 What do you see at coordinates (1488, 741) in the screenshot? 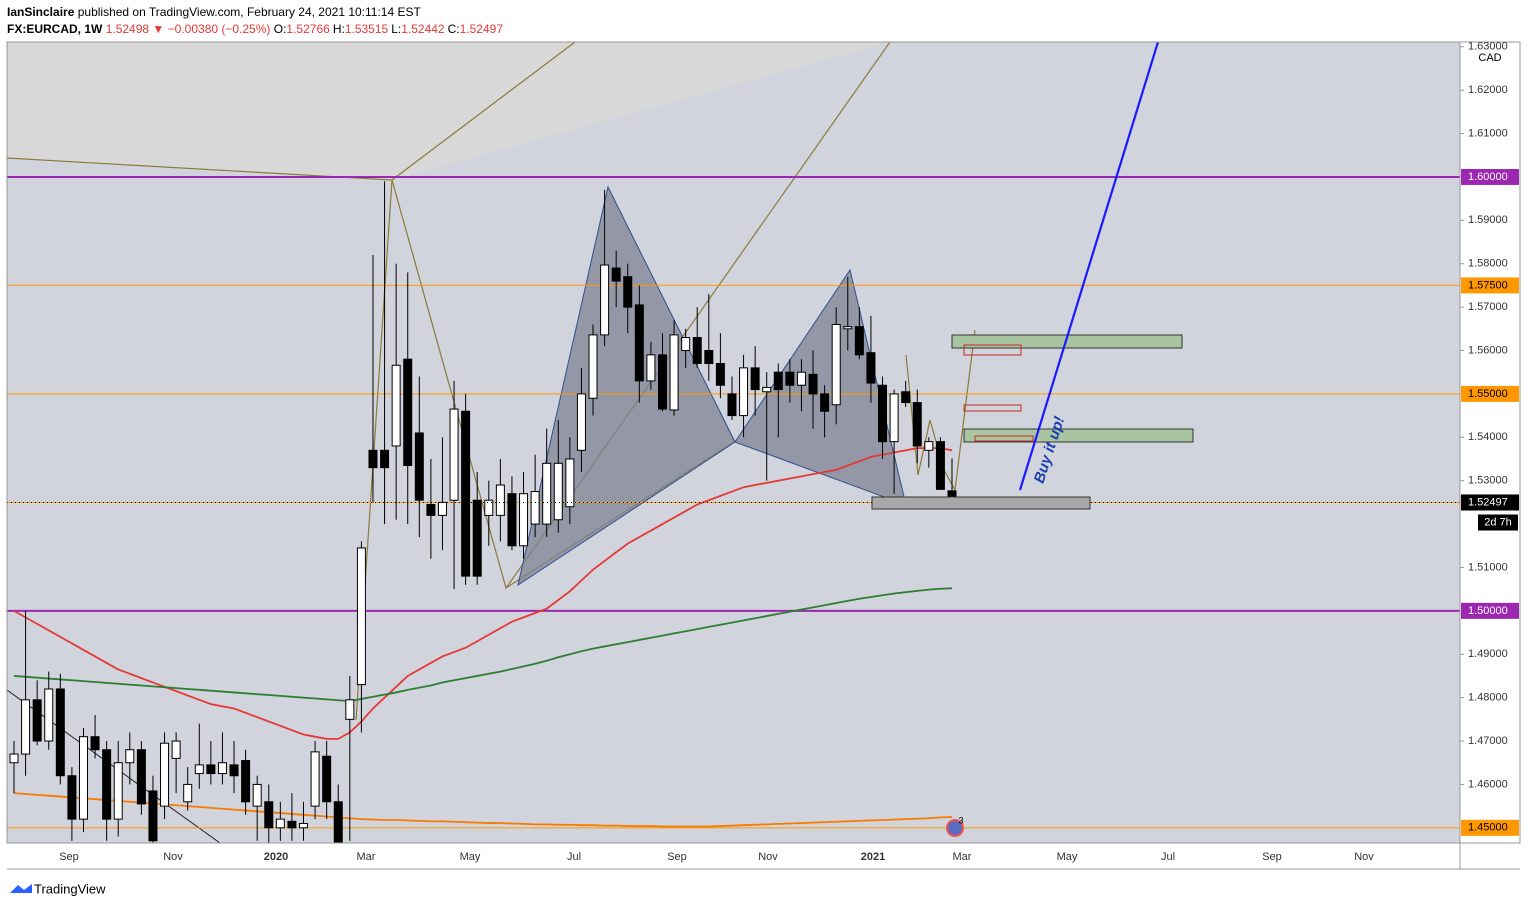
I see `y-tick-label: 1.47000` at bounding box center [1488, 741].